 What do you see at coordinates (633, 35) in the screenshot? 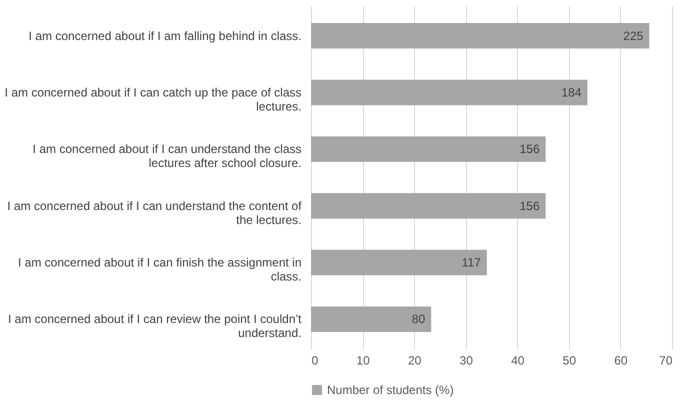
I see `annotation: 225` at bounding box center [633, 35].